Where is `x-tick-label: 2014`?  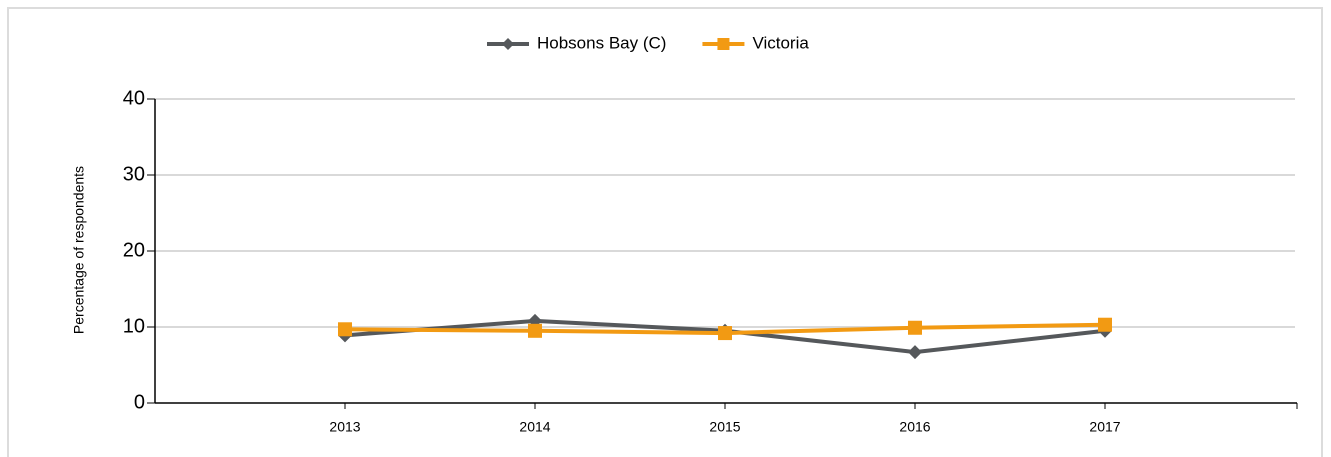 x-tick-label: 2014 is located at coordinates (534, 427).